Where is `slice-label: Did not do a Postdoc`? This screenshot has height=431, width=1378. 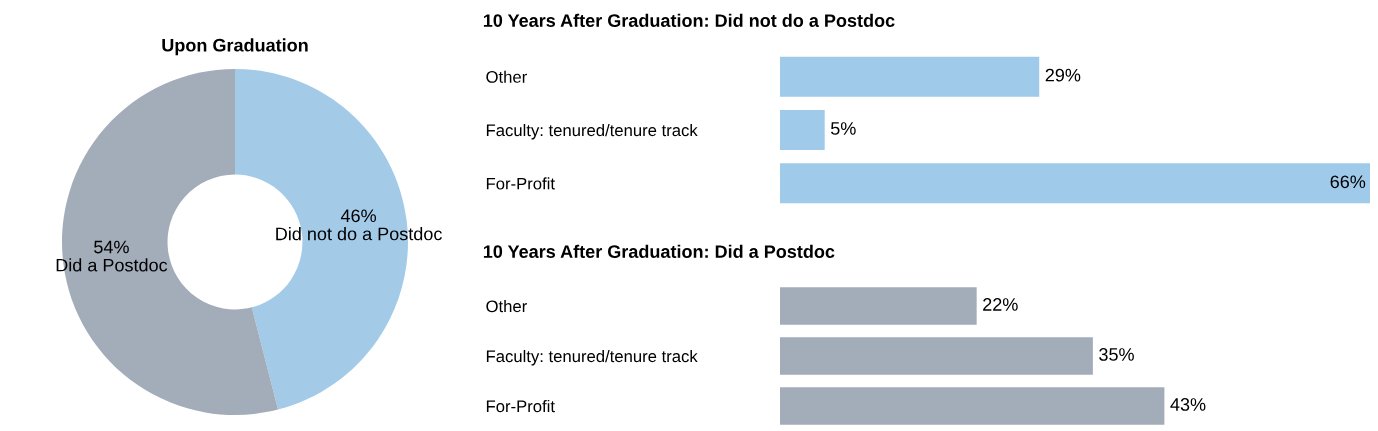
slice-label: Did not do a Postdoc is located at coordinates (359, 234).